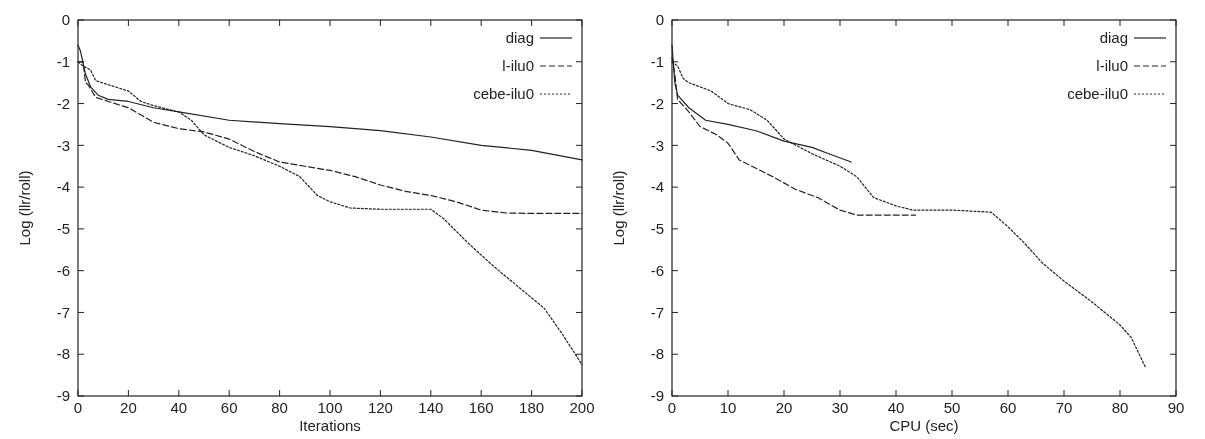 Image resolution: width=1205 pixels, height=439 pixels. Describe the element at coordinates (481, 407) in the screenshot. I see `x-tick-label: 160` at that location.